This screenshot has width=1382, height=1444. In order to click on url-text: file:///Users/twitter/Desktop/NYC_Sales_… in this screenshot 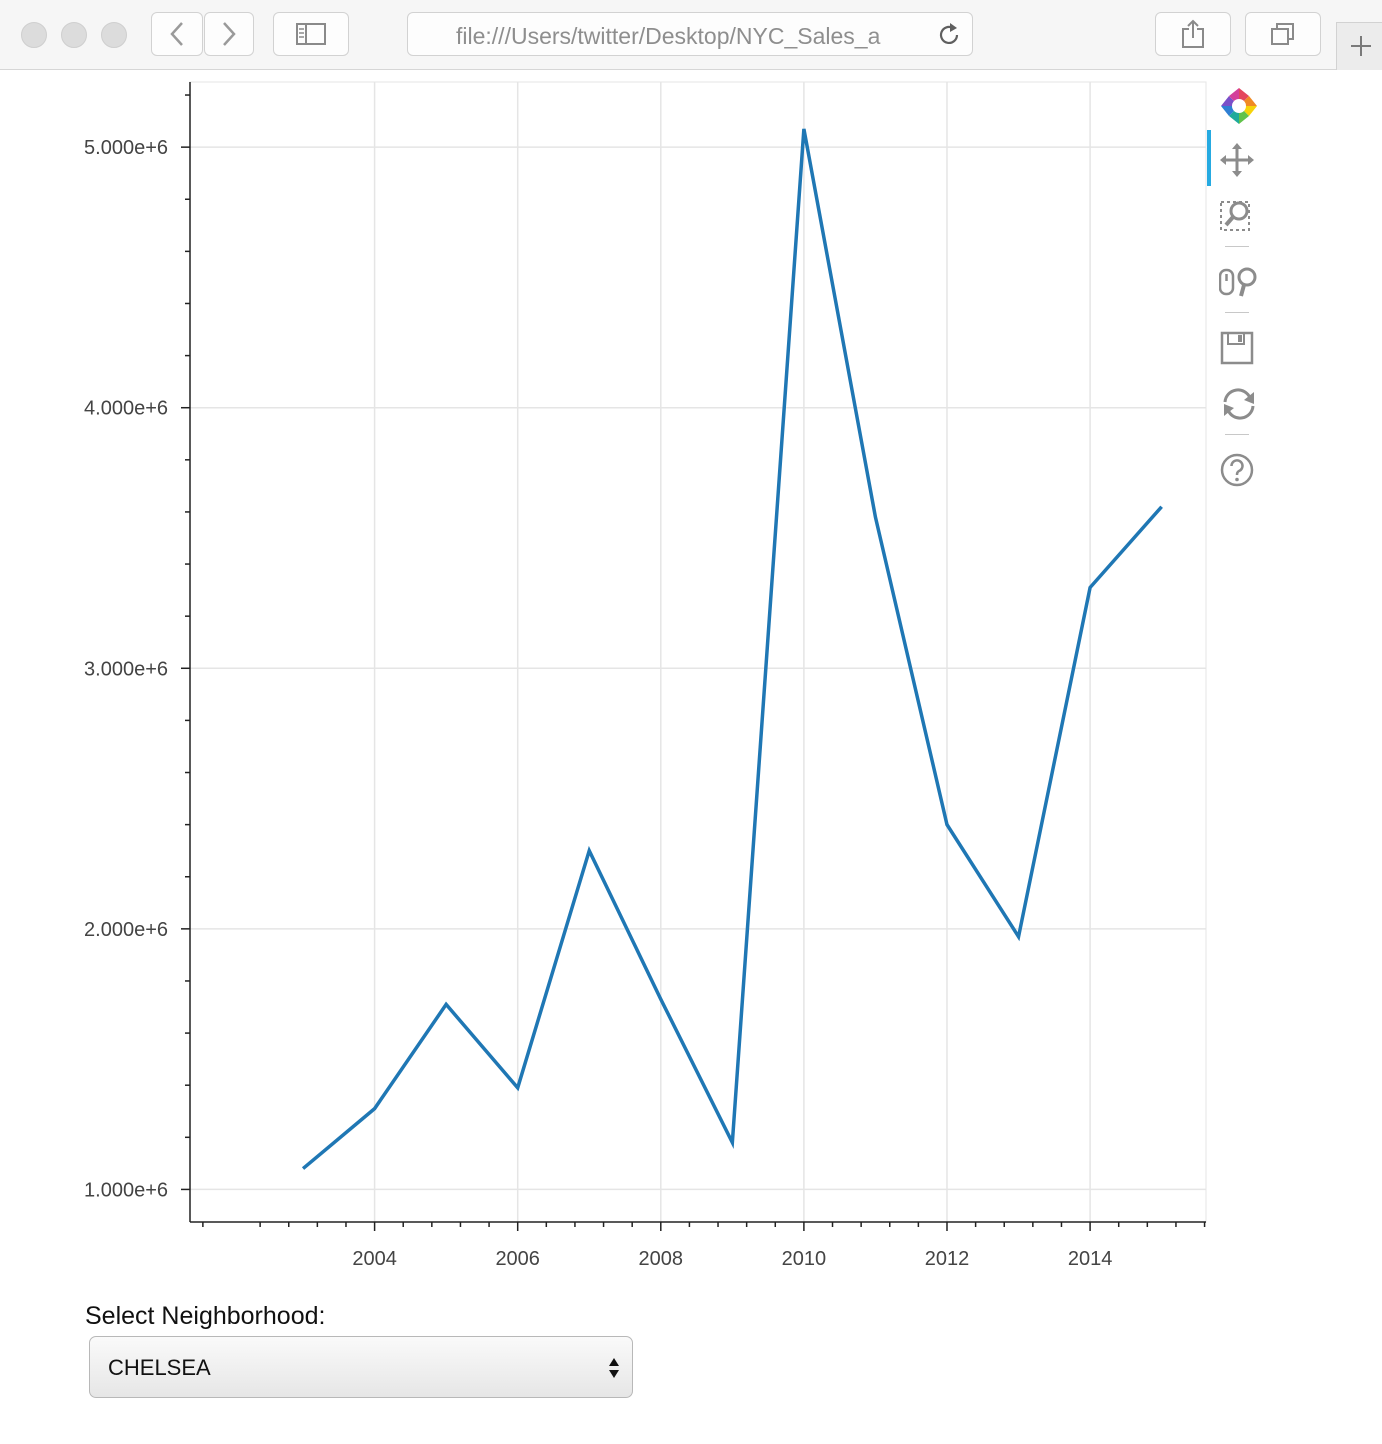, I will do `click(686, 36)`.